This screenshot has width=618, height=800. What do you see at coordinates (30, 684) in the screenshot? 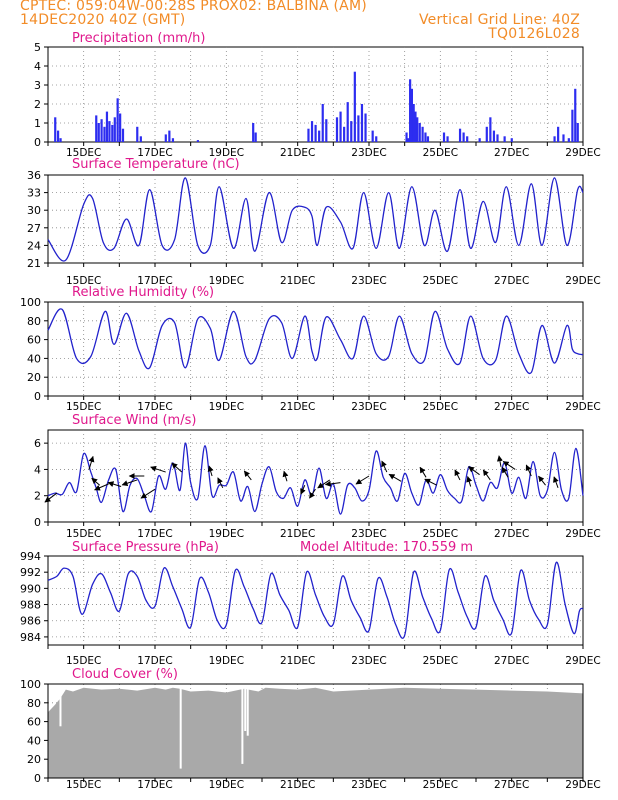
I see `y-tick-label: 100` at bounding box center [30, 684].